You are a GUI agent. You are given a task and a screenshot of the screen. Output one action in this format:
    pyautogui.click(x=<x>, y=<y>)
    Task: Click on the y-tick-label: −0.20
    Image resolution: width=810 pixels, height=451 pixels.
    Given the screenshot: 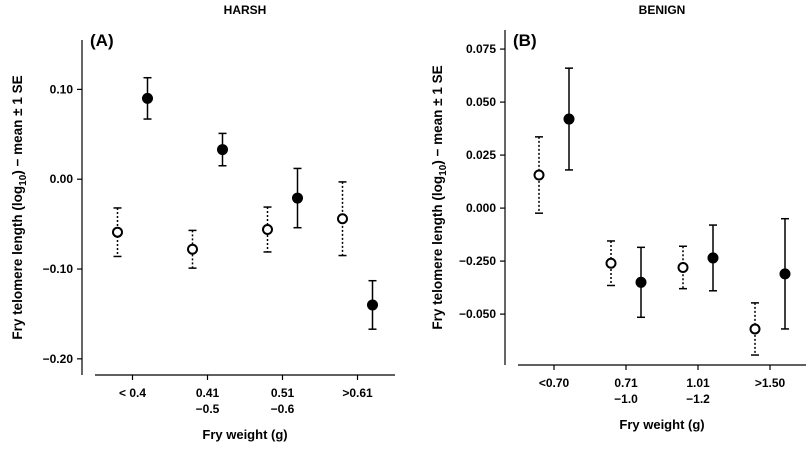 What is the action you would take?
    pyautogui.click(x=58, y=359)
    